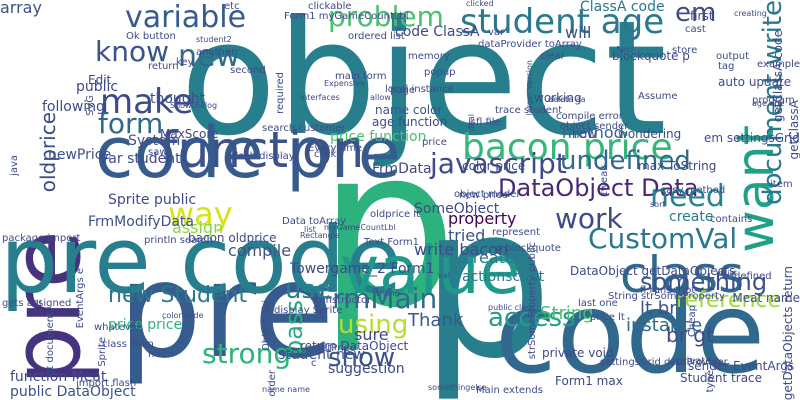 This screenshot has height=400, width=800. I want to click on word-compile-error: compile error, so click(589, 116).